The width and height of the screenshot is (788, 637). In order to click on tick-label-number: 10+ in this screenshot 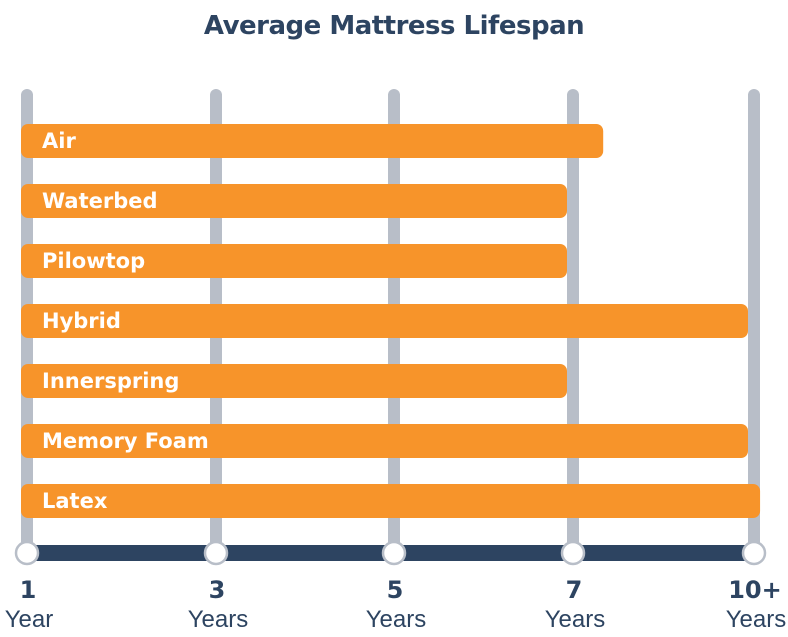, I will do `click(755, 590)`.